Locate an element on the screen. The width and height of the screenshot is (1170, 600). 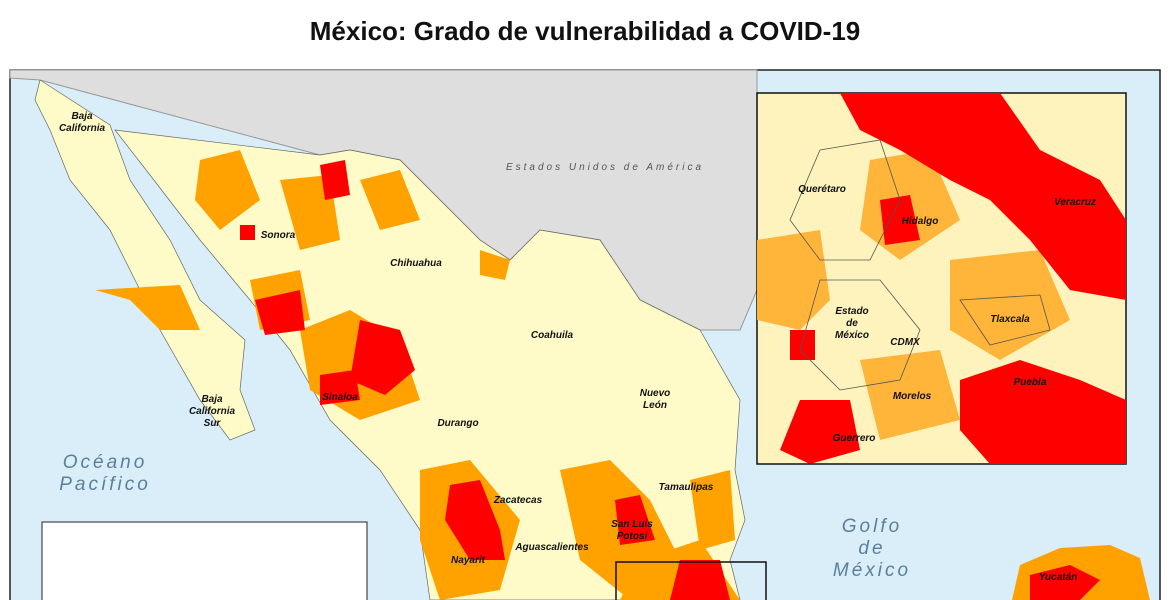
state-label: Nayarit is located at coordinates (468, 560).